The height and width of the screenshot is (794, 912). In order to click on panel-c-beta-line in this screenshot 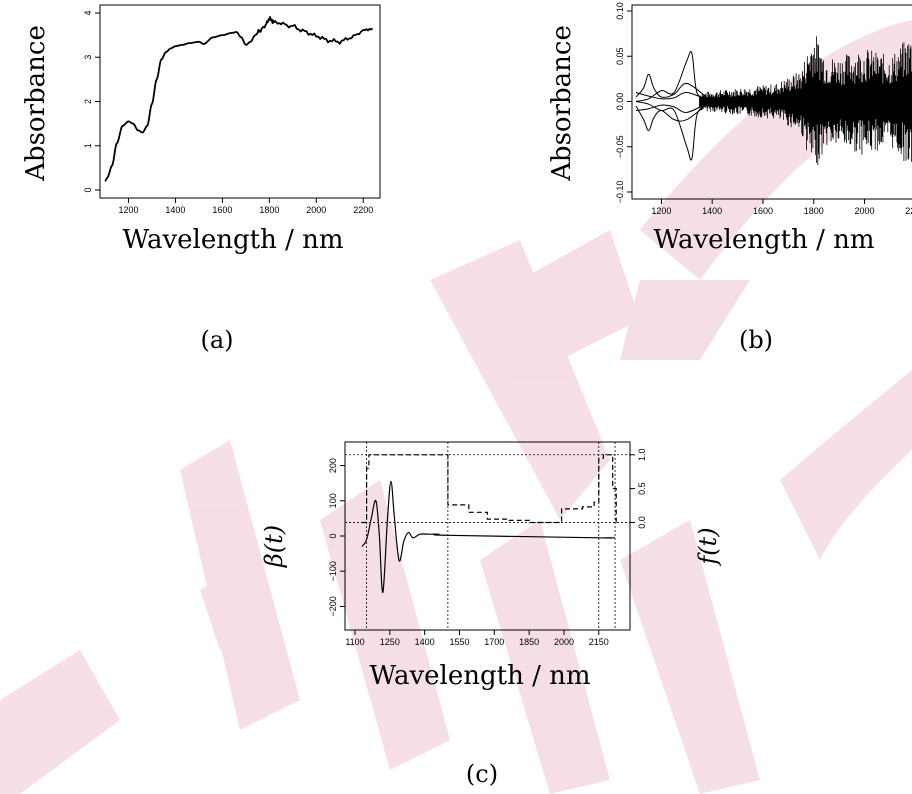, I will do `click(488, 536)`.